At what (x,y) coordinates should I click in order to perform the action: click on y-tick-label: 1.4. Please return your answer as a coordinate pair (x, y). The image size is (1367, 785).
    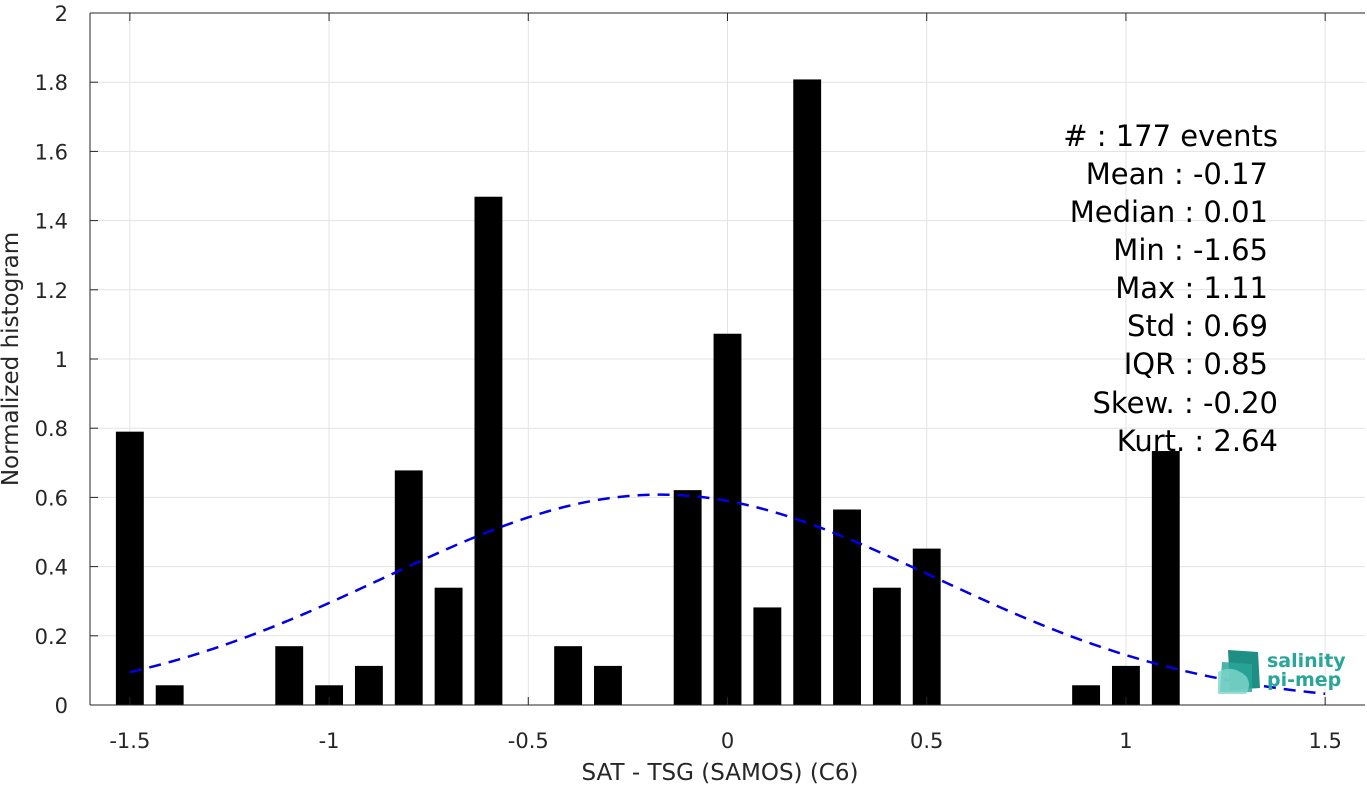
    Looking at the image, I should click on (51, 222).